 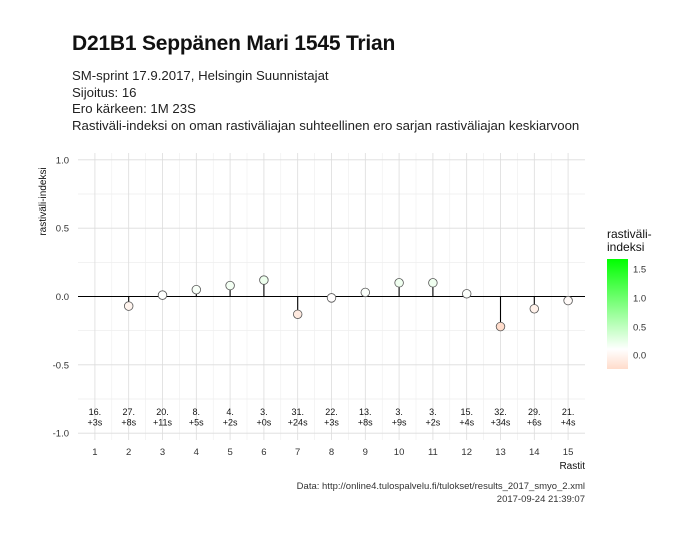 What do you see at coordinates (297, 412) in the screenshot?
I see `rank-label-control-7: 31.` at bounding box center [297, 412].